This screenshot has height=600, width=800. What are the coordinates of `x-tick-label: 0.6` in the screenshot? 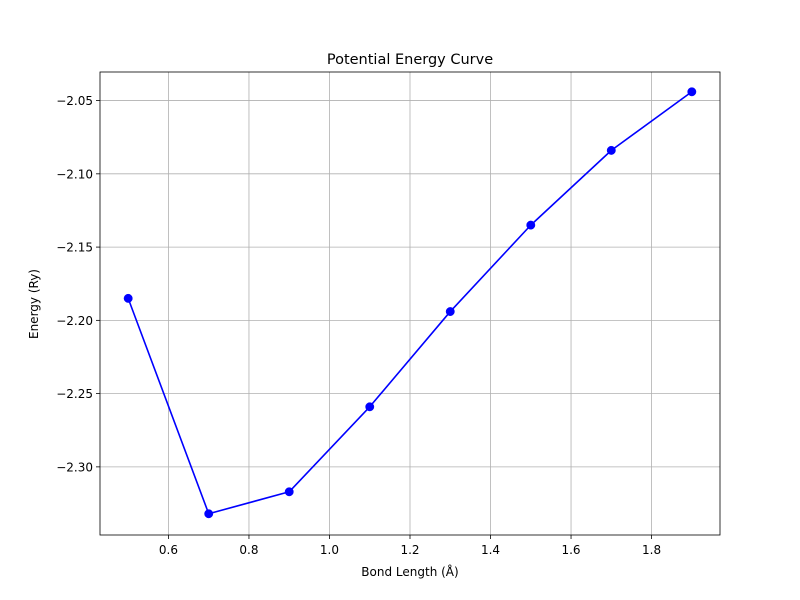 It's located at (168, 550).